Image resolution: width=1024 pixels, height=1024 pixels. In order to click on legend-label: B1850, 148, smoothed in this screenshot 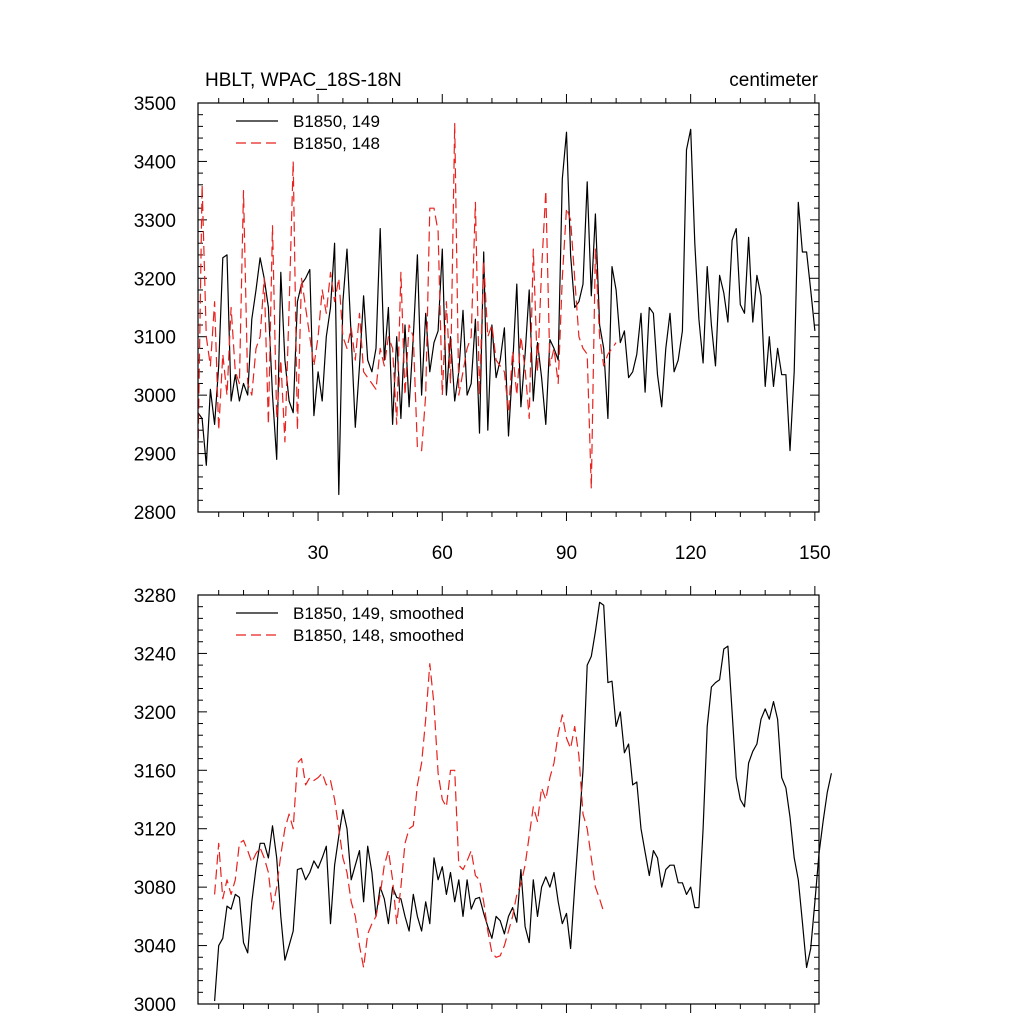, I will do `click(378, 635)`.